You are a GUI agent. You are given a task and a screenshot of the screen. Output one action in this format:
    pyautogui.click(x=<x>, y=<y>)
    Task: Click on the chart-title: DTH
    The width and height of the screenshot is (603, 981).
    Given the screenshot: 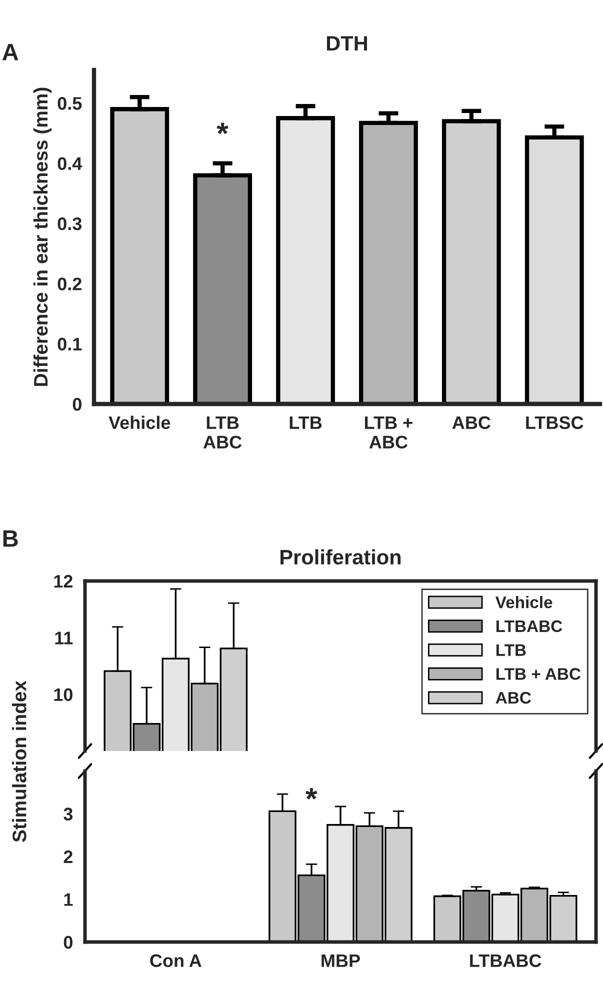 What is the action you would take?
    pyautogui.click(x=347, y=43)
    